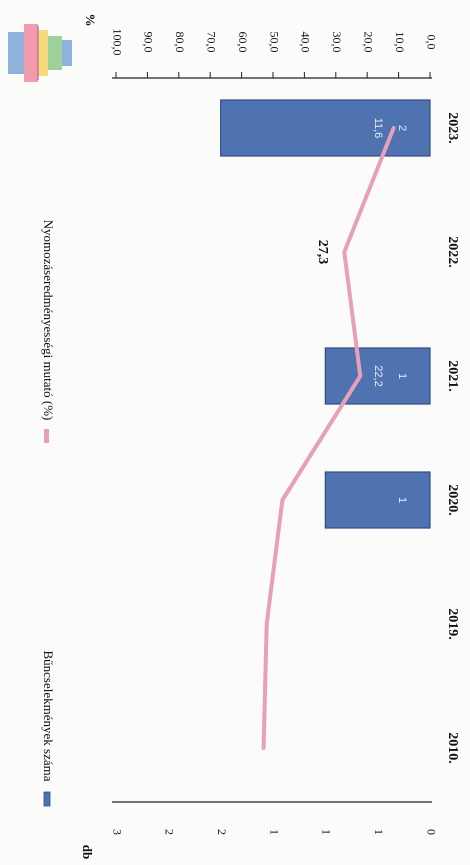 The height and width of the screenshot is (865, 470). What do you see at coordinates (378, 128) in the screenshot?
I see `line-value-label: 11,6` at bounding box center [378, 128].